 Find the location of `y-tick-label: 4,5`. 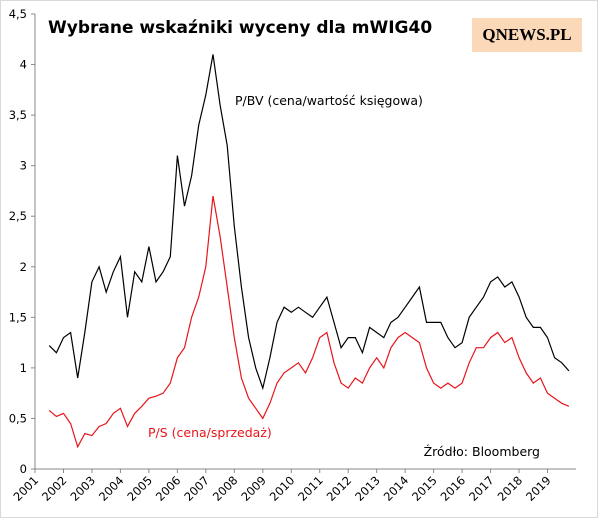

y-tick-label: 4,5 is located at coordinates (18, 14).